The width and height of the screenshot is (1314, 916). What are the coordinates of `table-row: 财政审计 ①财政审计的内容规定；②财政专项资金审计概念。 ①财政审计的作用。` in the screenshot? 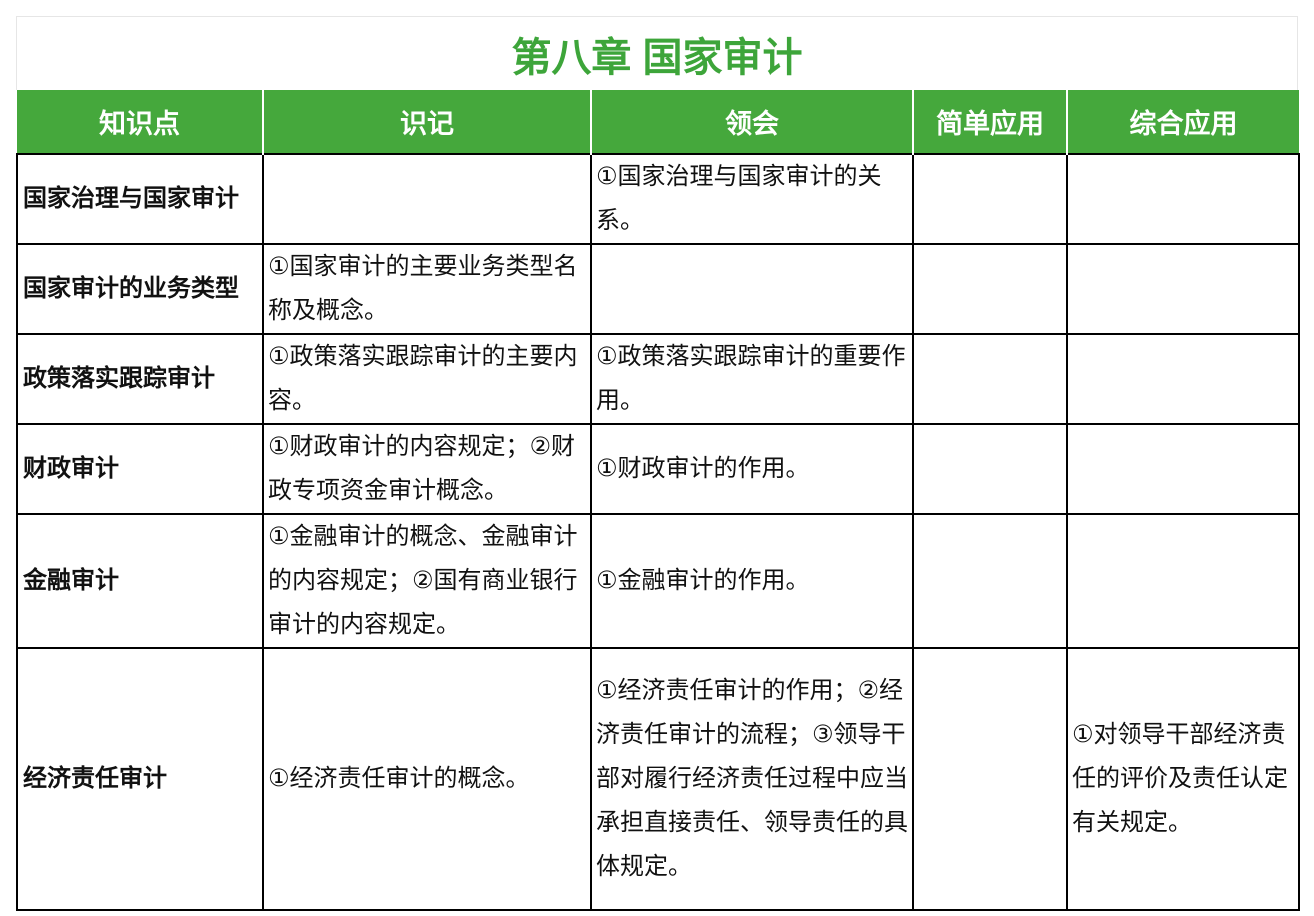 It's located at (658, 469).